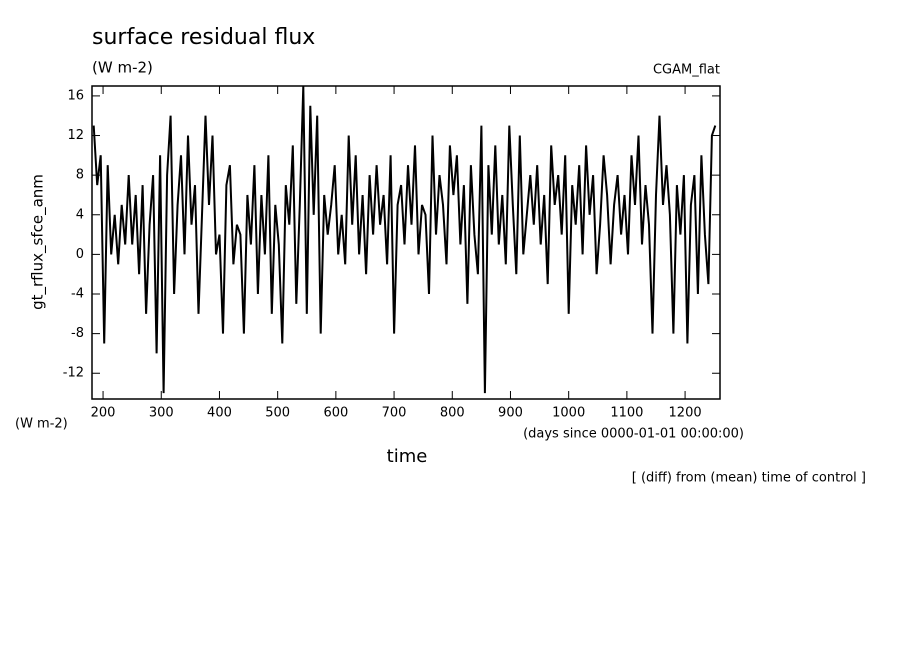  Describe the element at coordinates (75, 95) in the screenshot. I see `y-tick-label: 16` at that location.